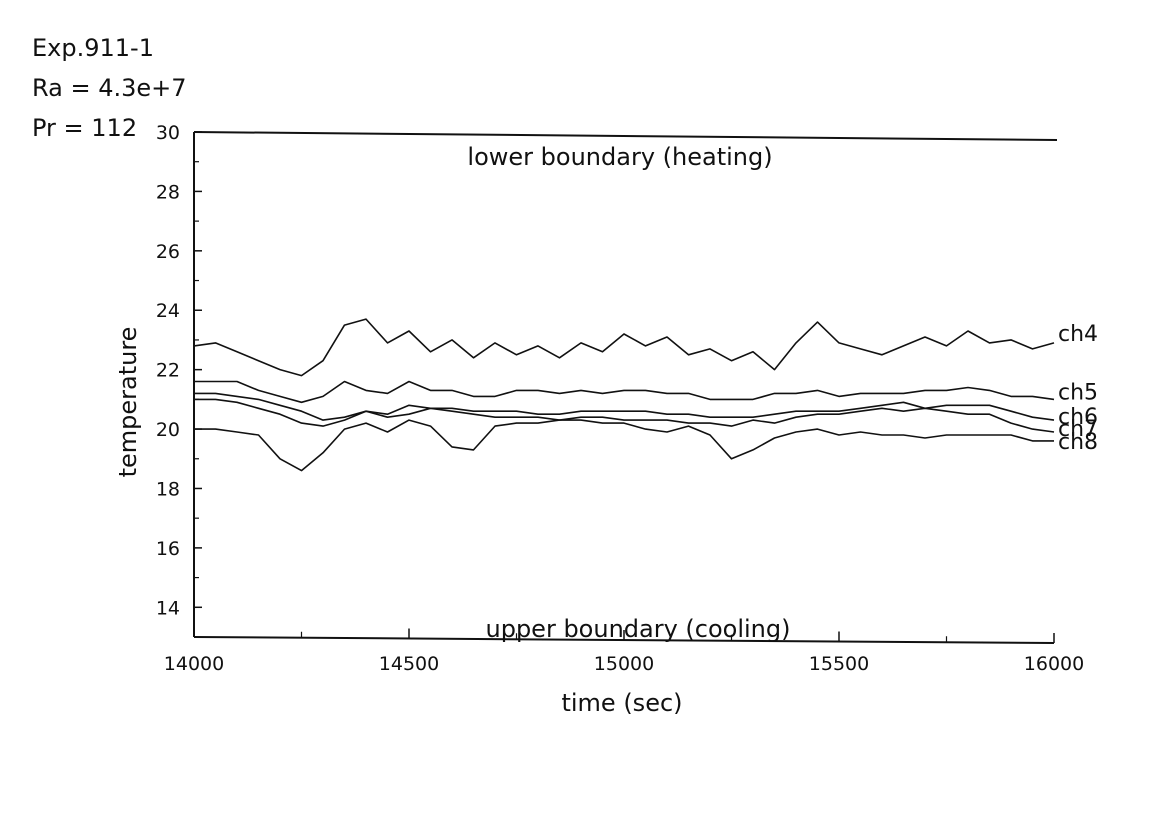 This screenshot has width=1167, height=828. Describe the element at coordinates (168, 252) in the screenshot. I see `y-tick-label: 26` at that location.